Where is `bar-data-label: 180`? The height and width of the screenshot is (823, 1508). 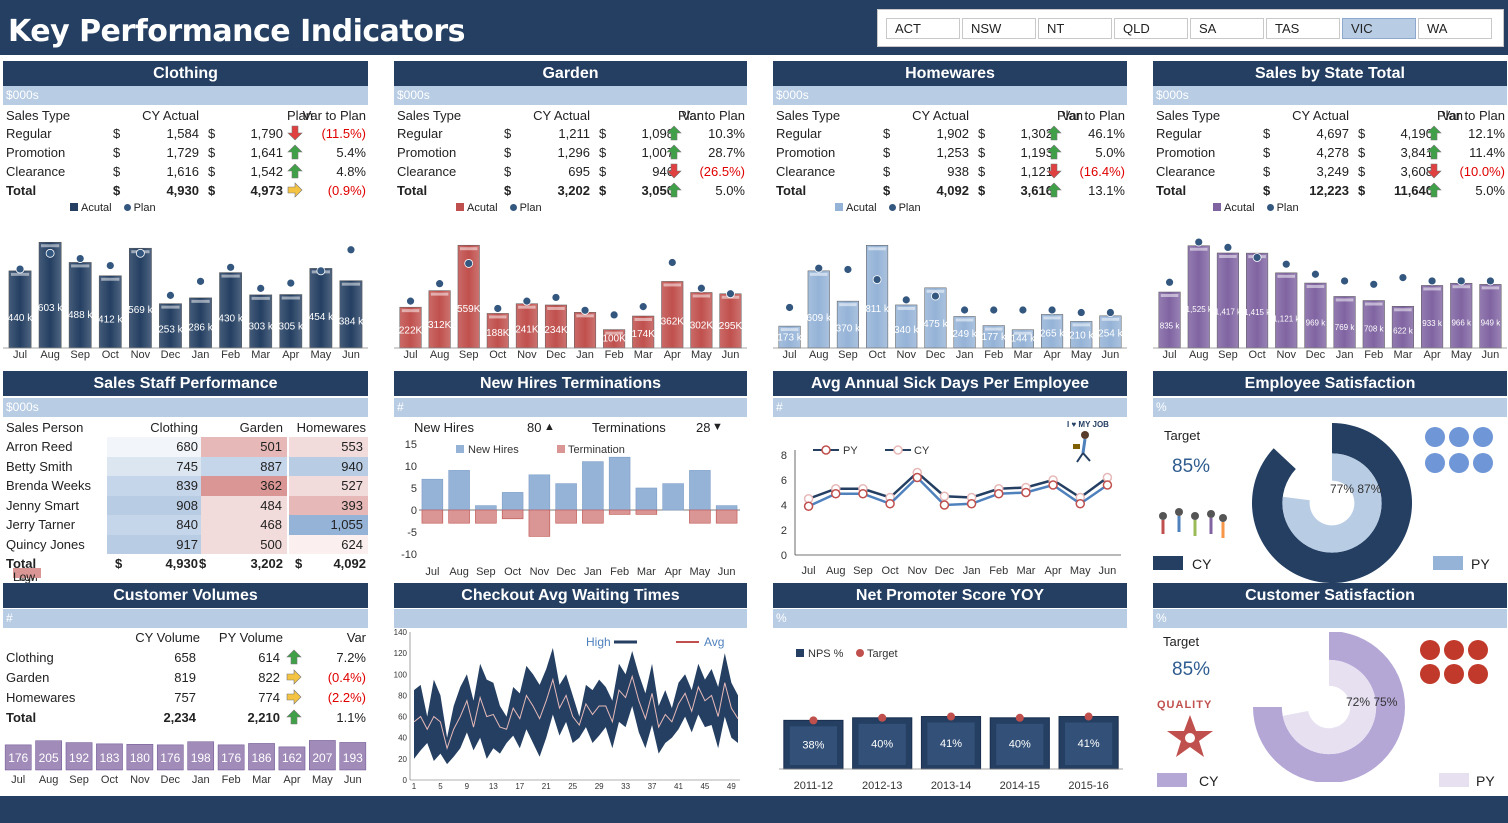 bar-data-label: 180 is located at coordinates (140, 758).